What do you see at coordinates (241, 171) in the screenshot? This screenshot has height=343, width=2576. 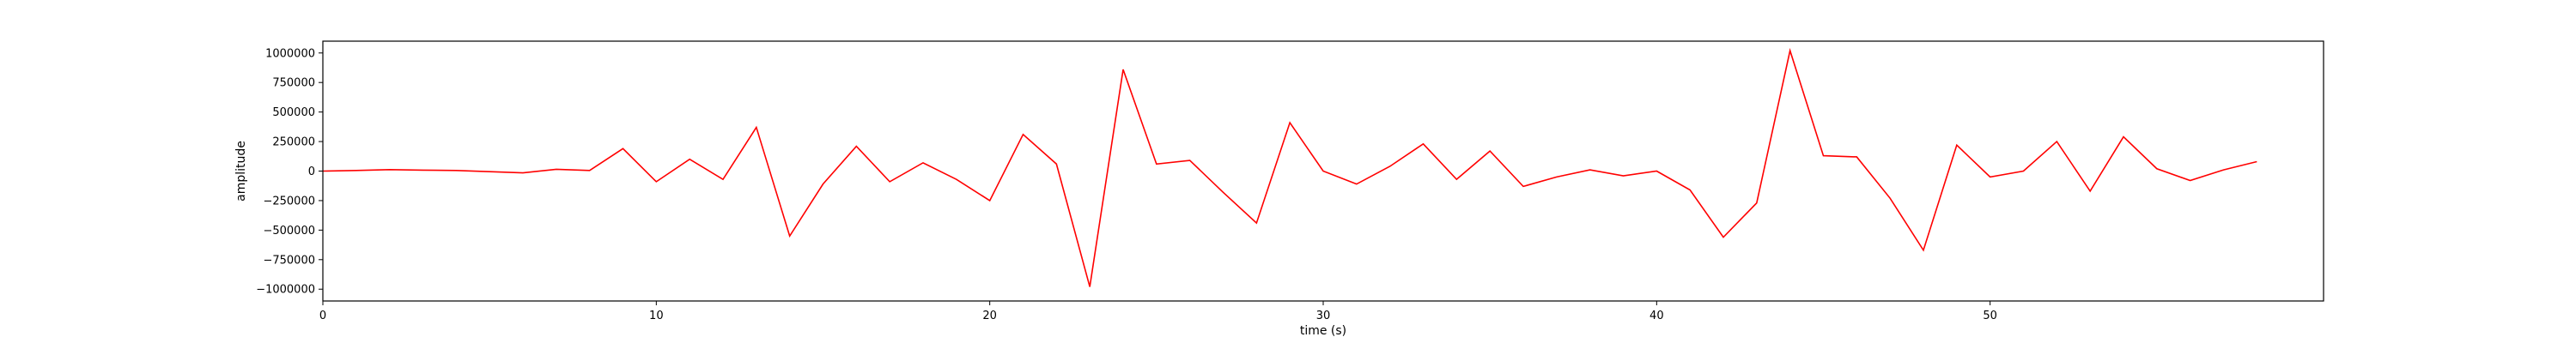 I see `y-axis-label: amplitude` at bounding box center [241, 171].